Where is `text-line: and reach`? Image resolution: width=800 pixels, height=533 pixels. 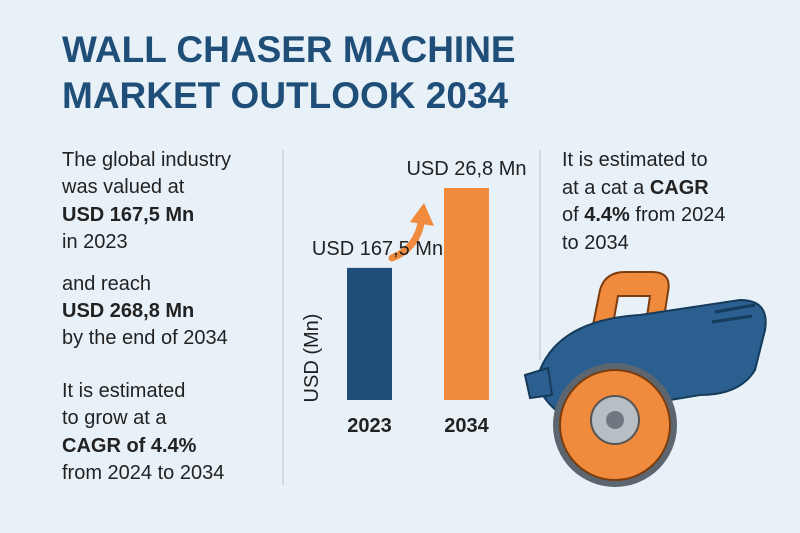 text-line: and reach is located at coordinates (106, 284).